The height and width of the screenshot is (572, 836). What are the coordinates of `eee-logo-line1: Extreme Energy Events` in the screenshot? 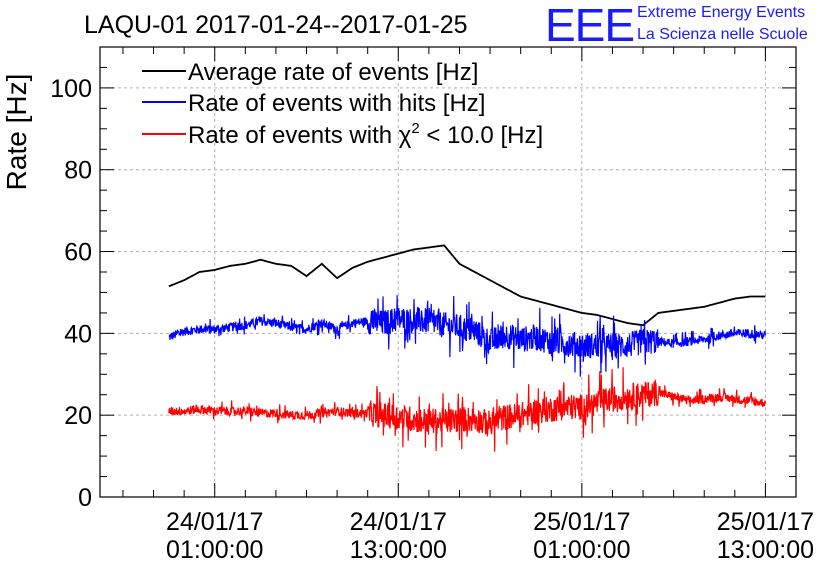 It's located at (721, 12).